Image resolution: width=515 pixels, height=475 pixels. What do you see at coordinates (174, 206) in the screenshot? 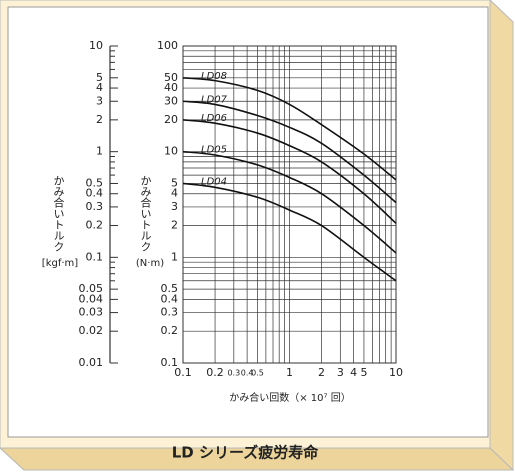
I see `y-tick-label: 3` at bounding box center [174, 206].